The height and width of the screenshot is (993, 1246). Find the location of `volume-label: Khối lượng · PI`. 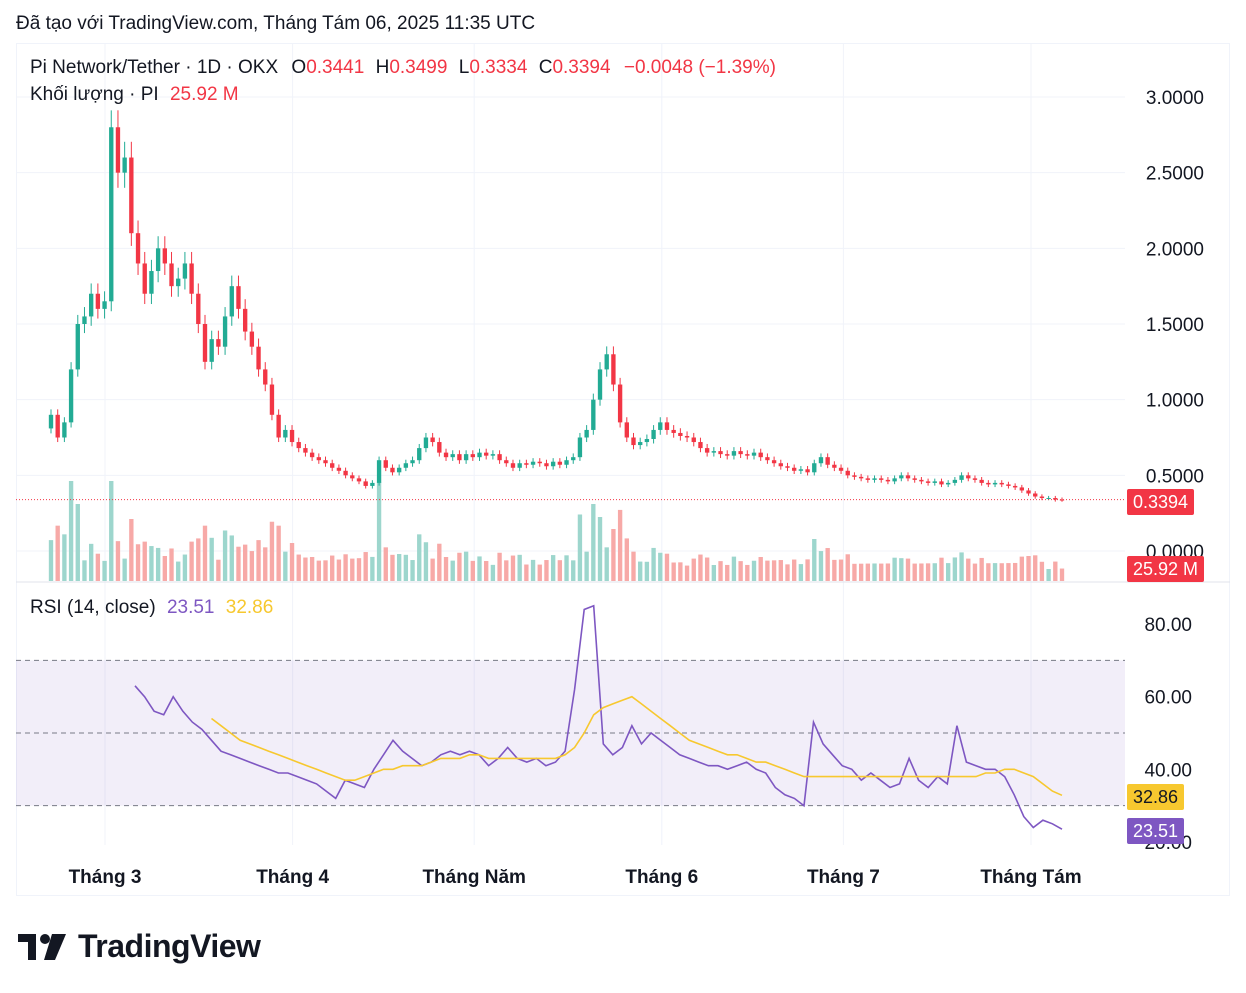

volume-label: Khối lượng · PI is located at coordinates (94, 94).